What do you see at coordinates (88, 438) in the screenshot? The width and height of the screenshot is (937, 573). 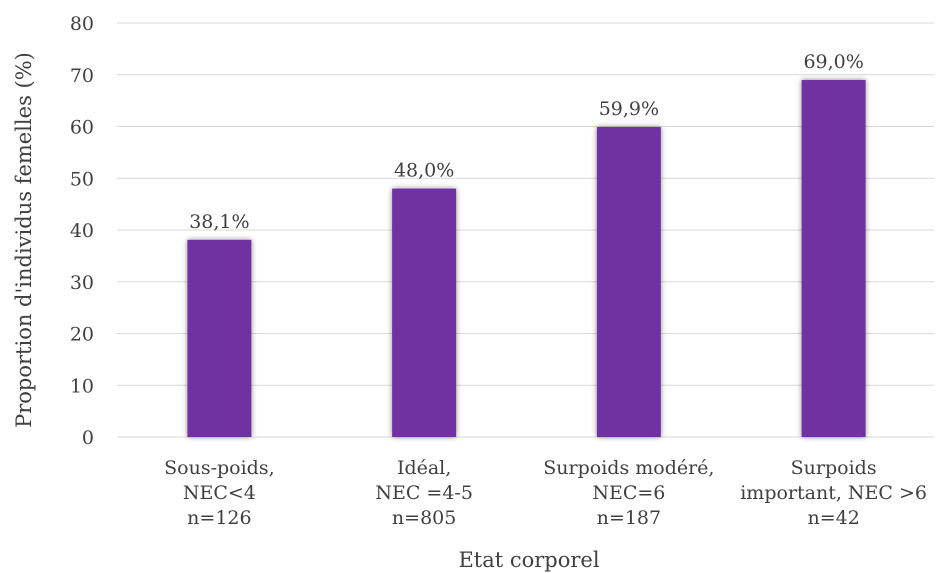 I see `y-tick-label: 0` at bounding box center [88, 438].